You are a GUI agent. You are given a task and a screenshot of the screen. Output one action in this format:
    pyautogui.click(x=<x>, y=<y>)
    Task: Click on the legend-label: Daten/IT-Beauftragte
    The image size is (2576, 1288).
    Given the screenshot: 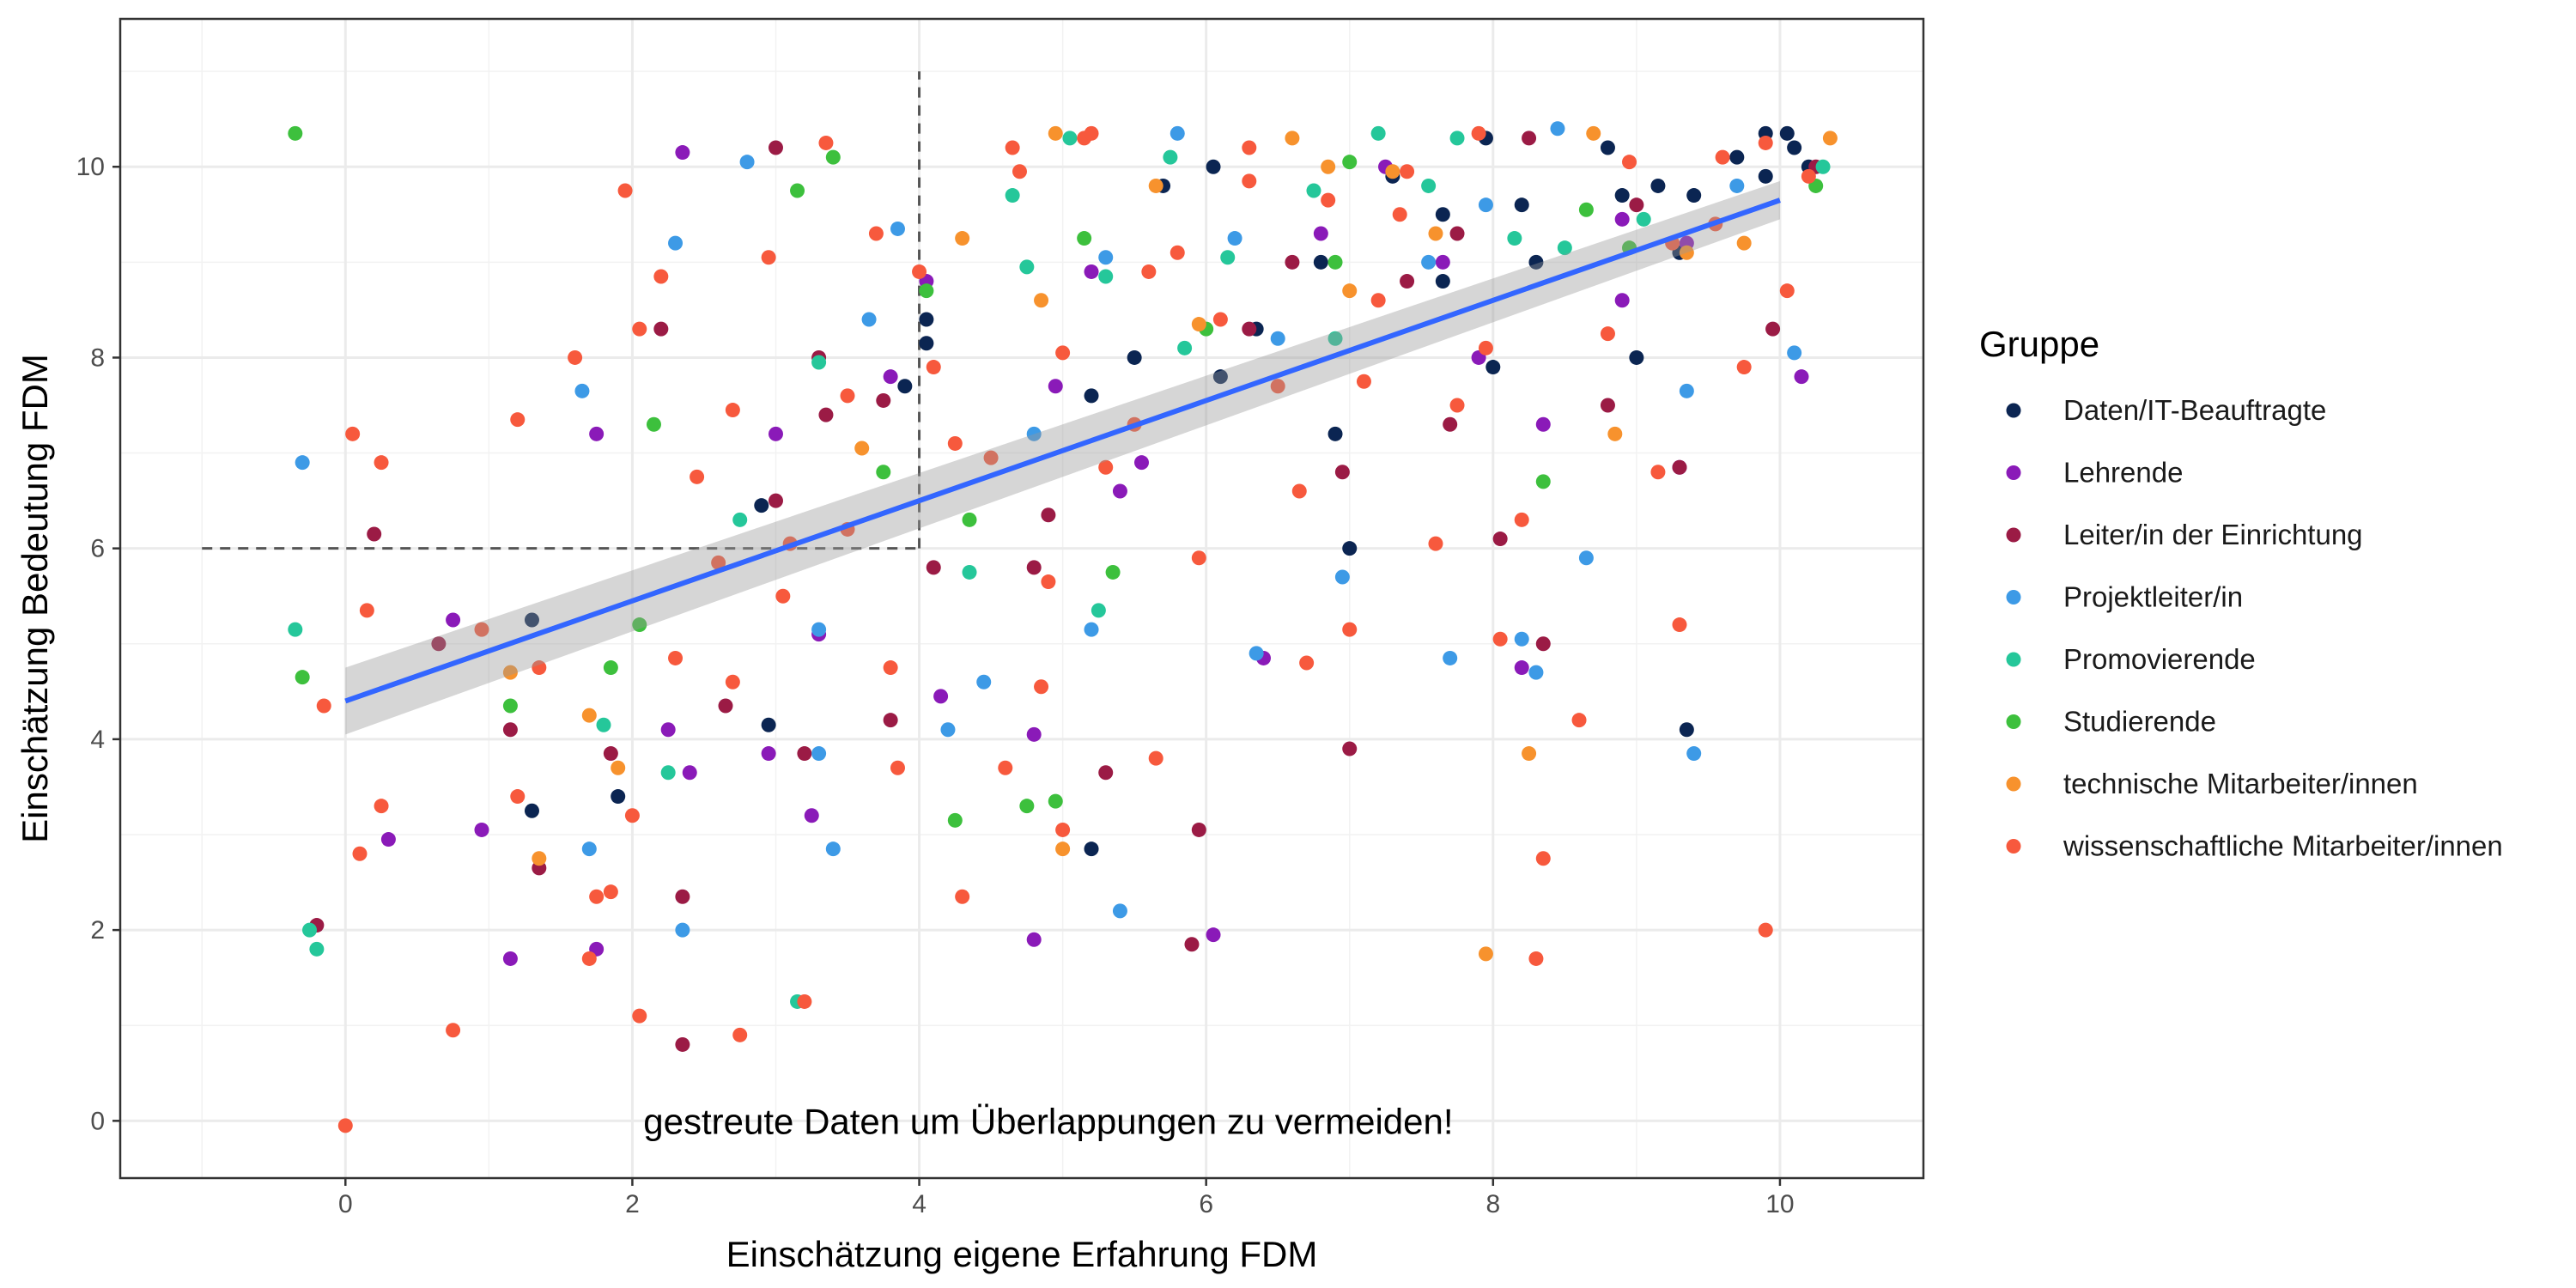 What is the action you would take?
    pyautogui.click(x=2194, y=410)
    